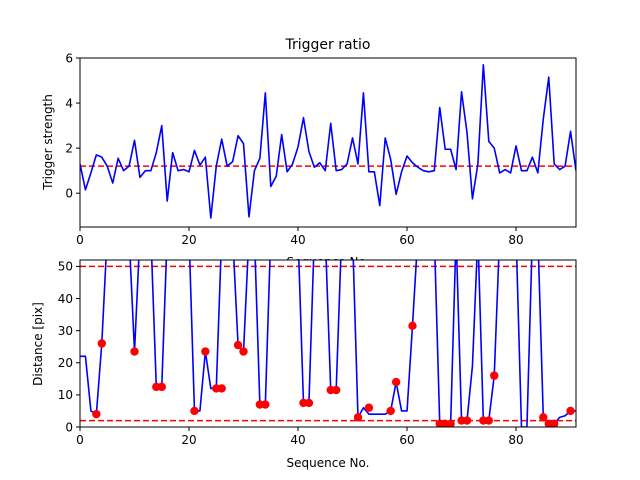 The height and width of the screenshot is (480, 640). What do you see at coordinates (69, 148) in the screenshot?
I see `top-y-tick-label: 2` at bounding box center [69, 148].